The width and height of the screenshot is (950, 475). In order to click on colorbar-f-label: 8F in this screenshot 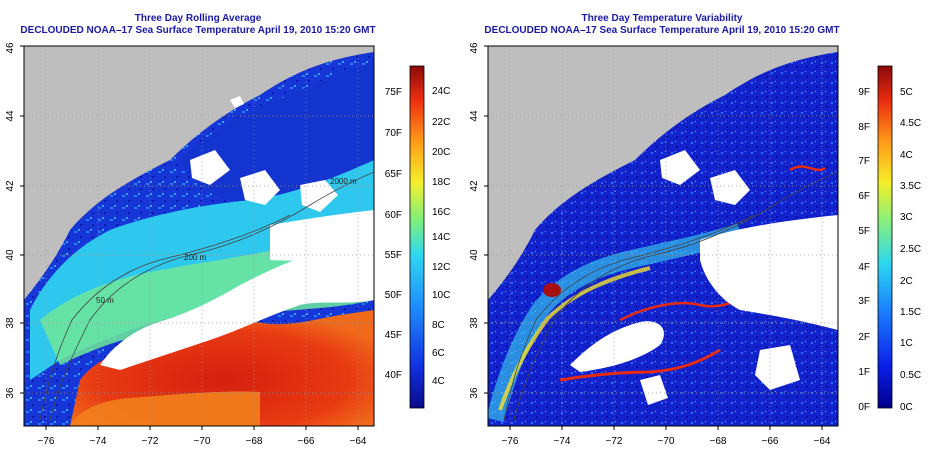, I will do `click(864, 127)`.